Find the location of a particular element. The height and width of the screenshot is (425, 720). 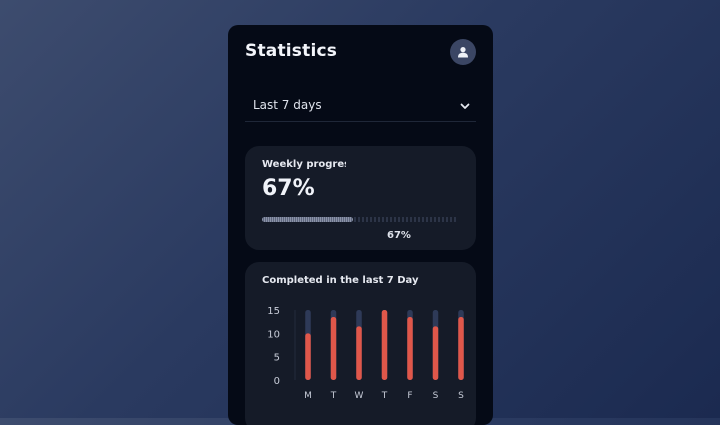

date-range-value: Last 7 days is located at coordinates (287, 105).